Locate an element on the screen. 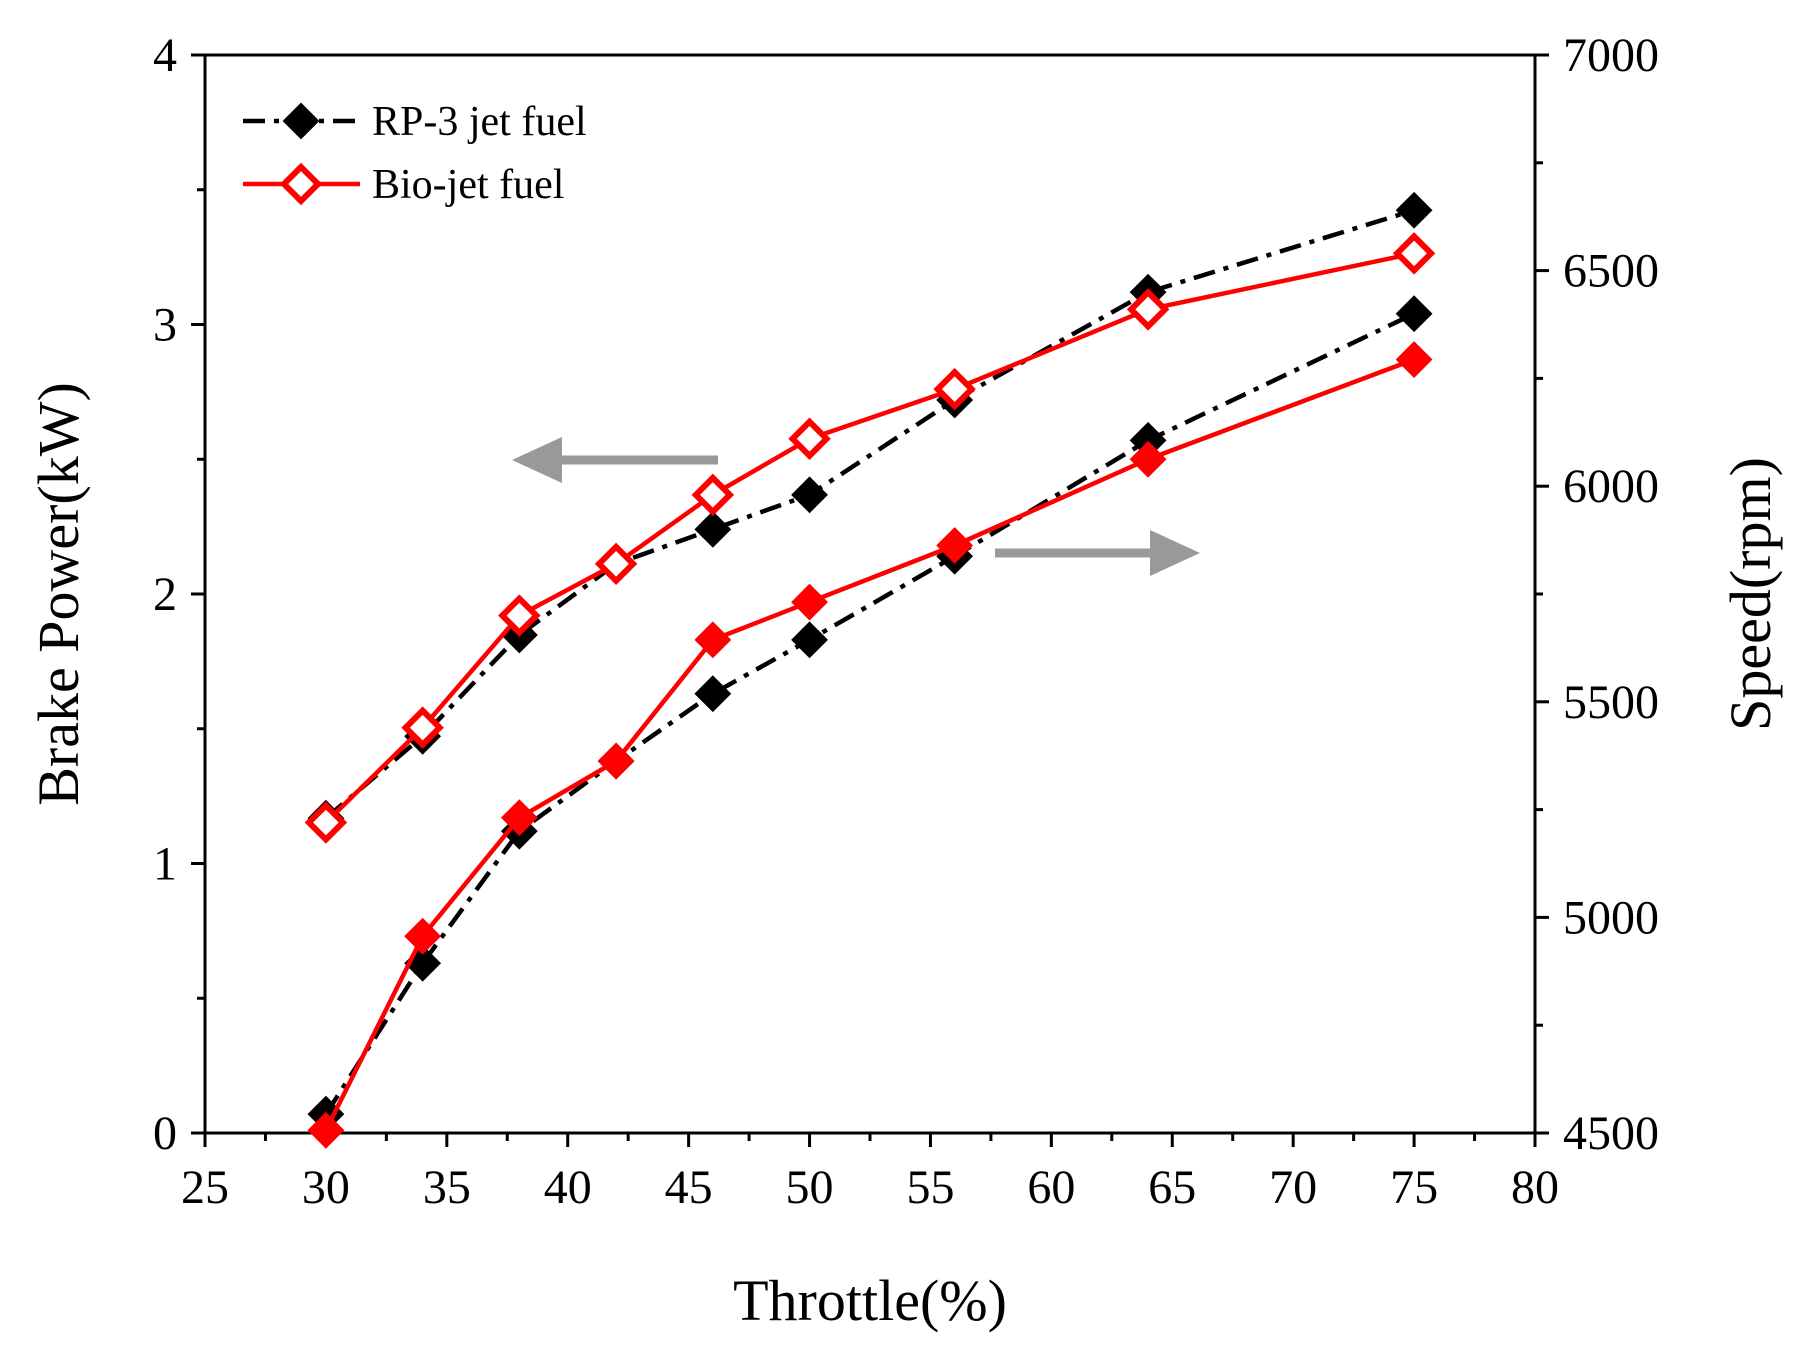 This screenshot has height=1364, width=1817. y-axis-title: Brake Power(kW) is located at coordinates (58, 594).